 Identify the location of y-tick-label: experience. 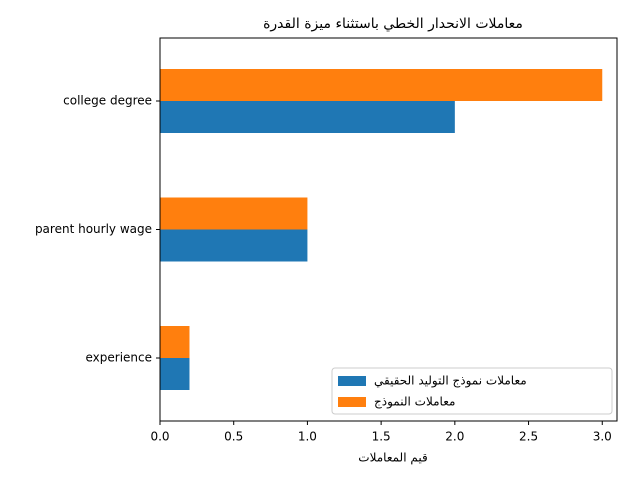
(118, 358).